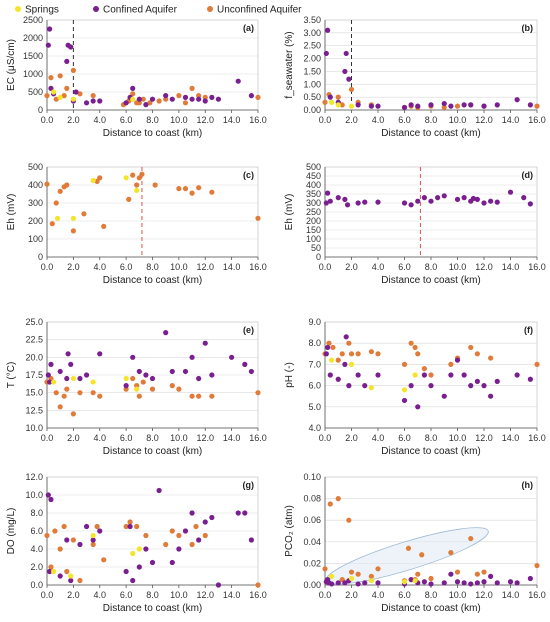  I want to click on legend-item-unconfined-aquifer: Unconfined Aquifer, so click(254, 10).